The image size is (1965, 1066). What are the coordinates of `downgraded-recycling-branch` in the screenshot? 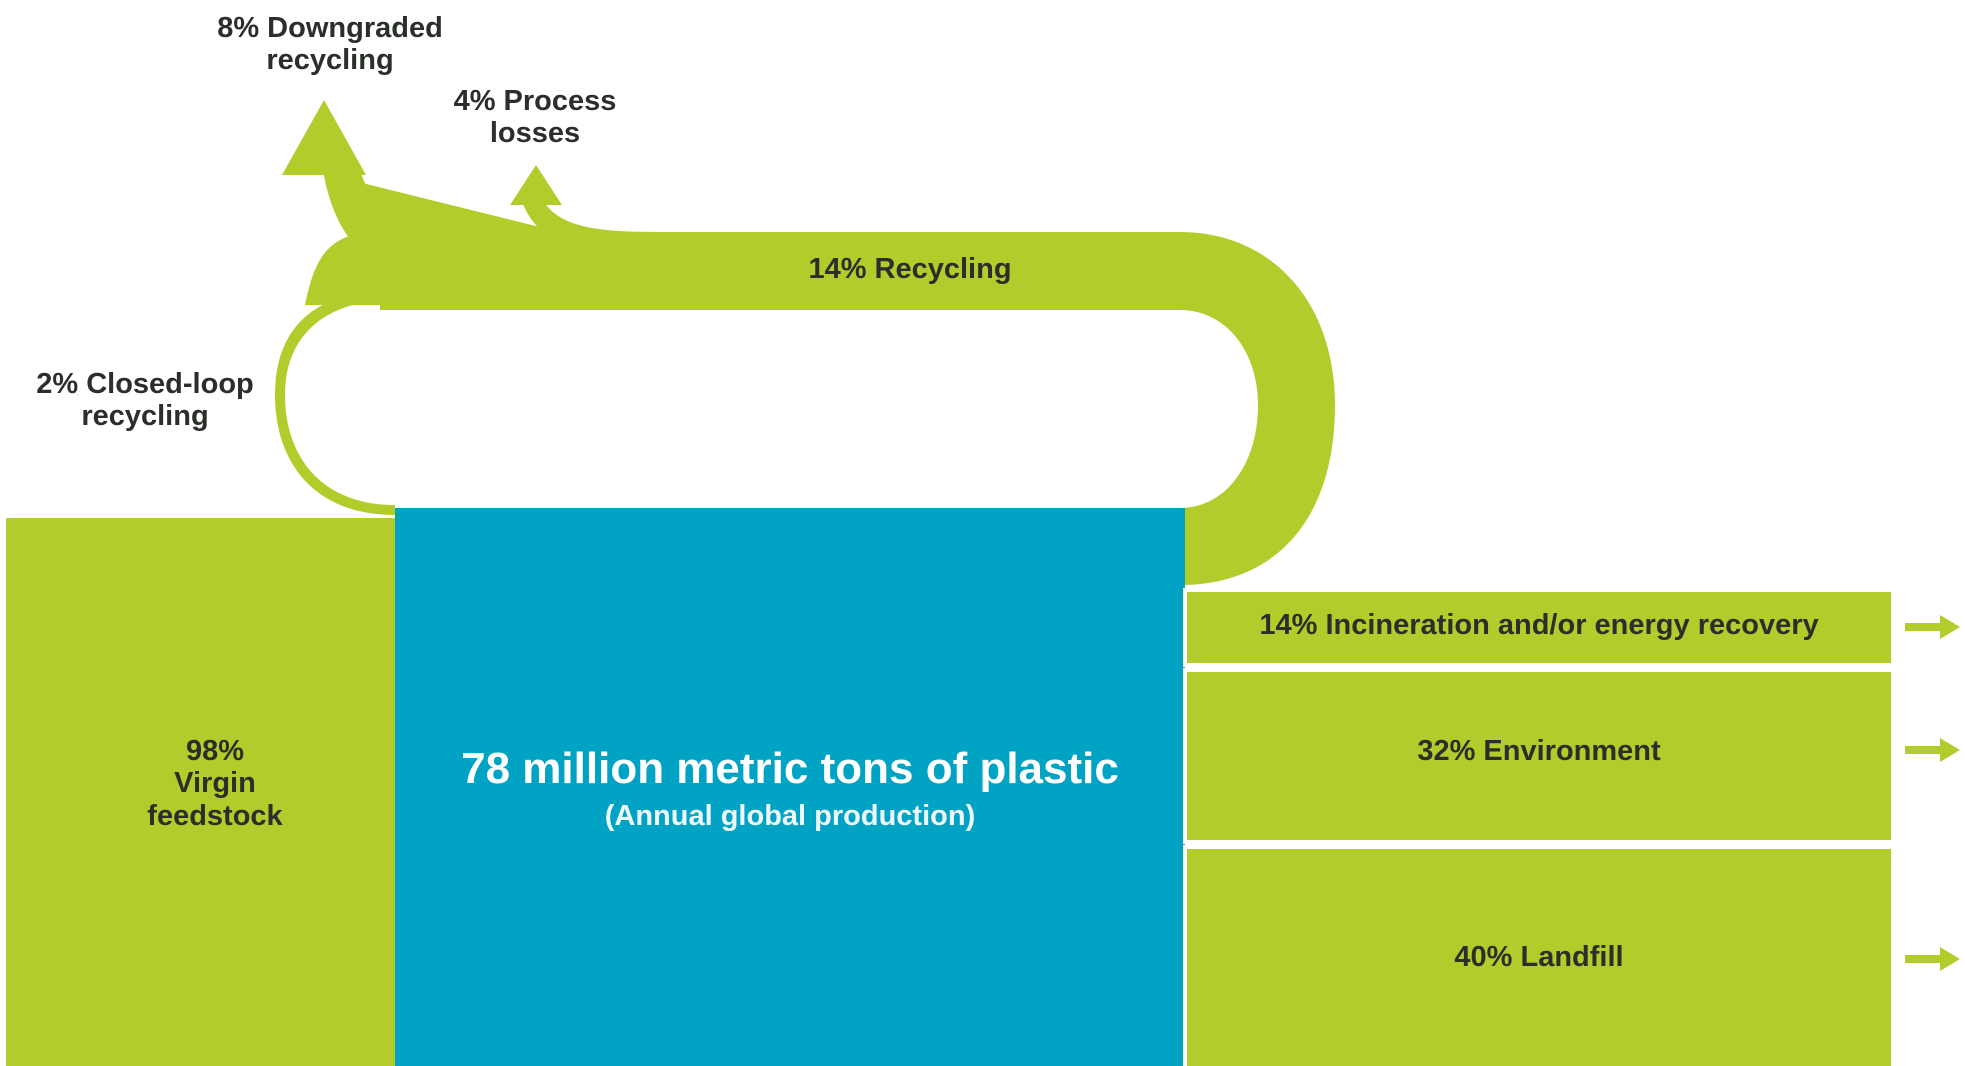 It's located at (461, 230).